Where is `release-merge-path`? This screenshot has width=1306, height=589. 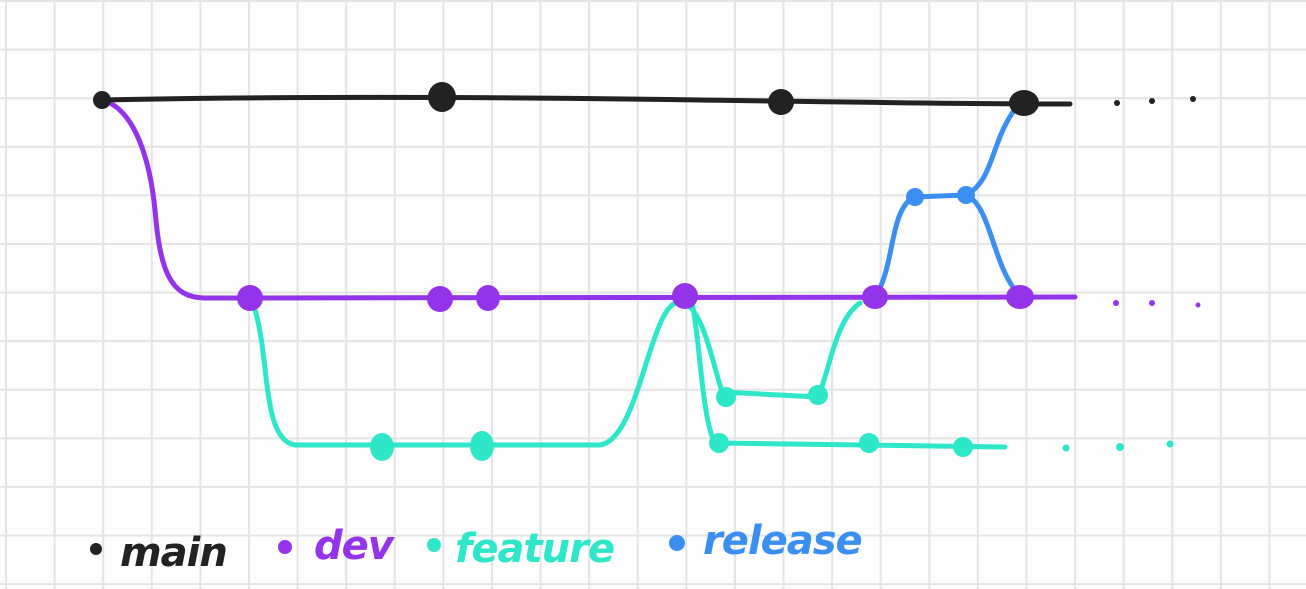 release-merge-path is located at coordinates (992, 150).